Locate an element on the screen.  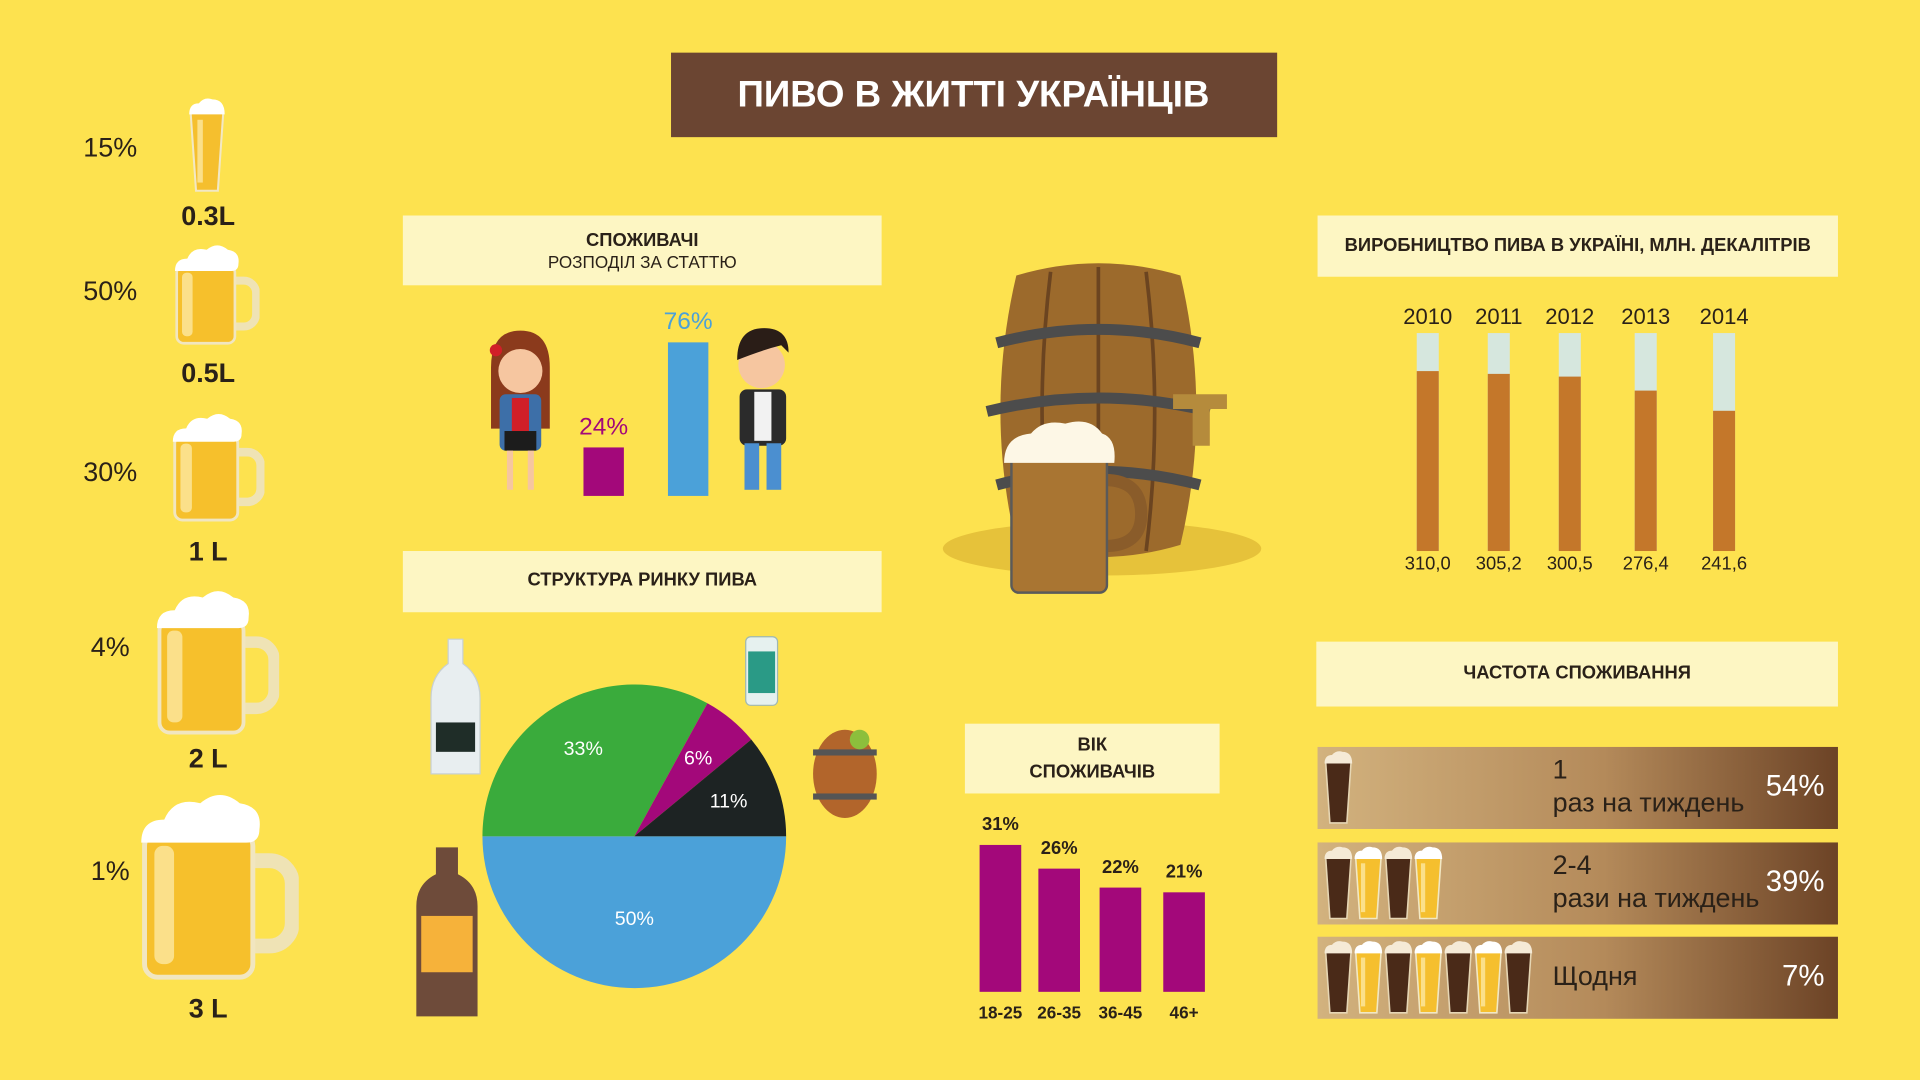
frequency-row is located at coordinates (1577, 787).